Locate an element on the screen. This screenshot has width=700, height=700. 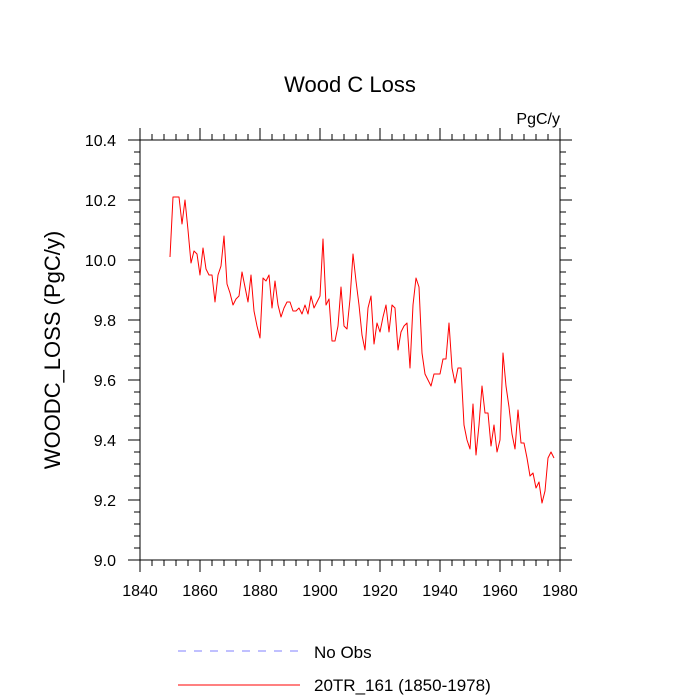
y-tick-label: 9.8 is located at coordinates (105, 321).